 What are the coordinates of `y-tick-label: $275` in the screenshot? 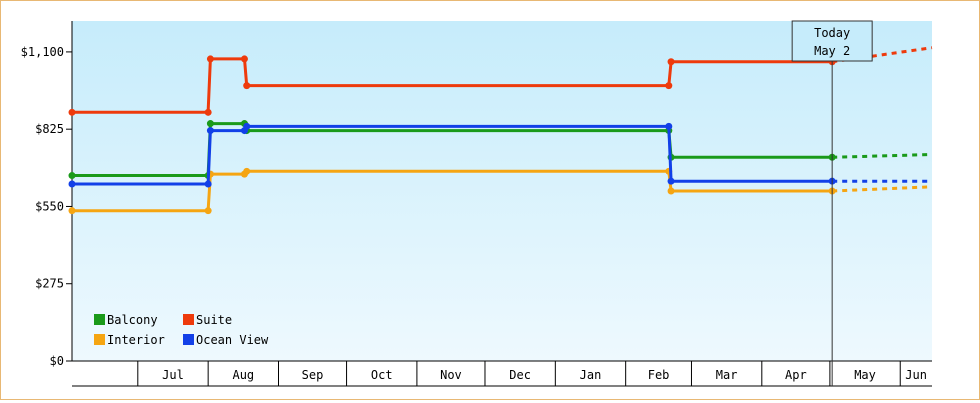 It's located at (49, 284).